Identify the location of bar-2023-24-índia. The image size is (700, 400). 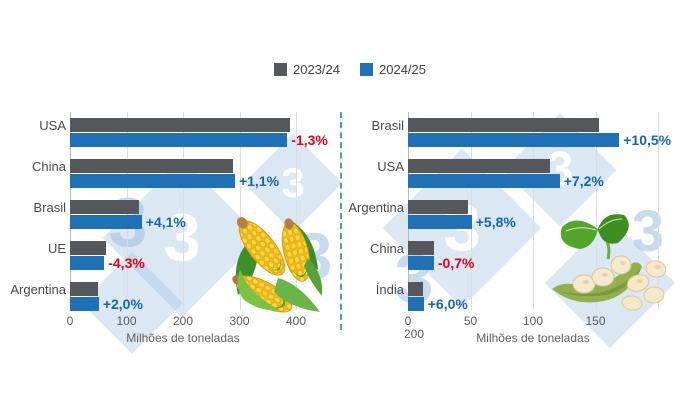
(415, 289).